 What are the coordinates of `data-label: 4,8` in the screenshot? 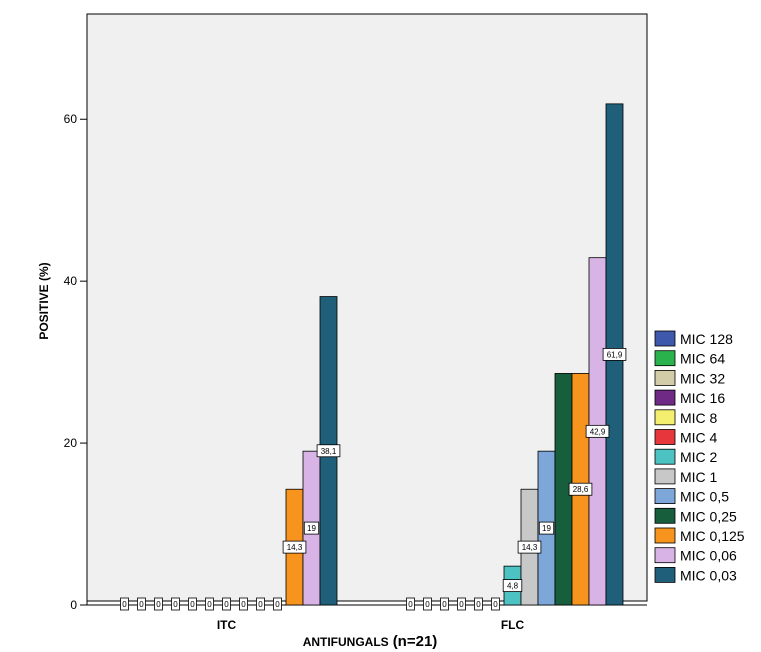 It's located at (513, 586).